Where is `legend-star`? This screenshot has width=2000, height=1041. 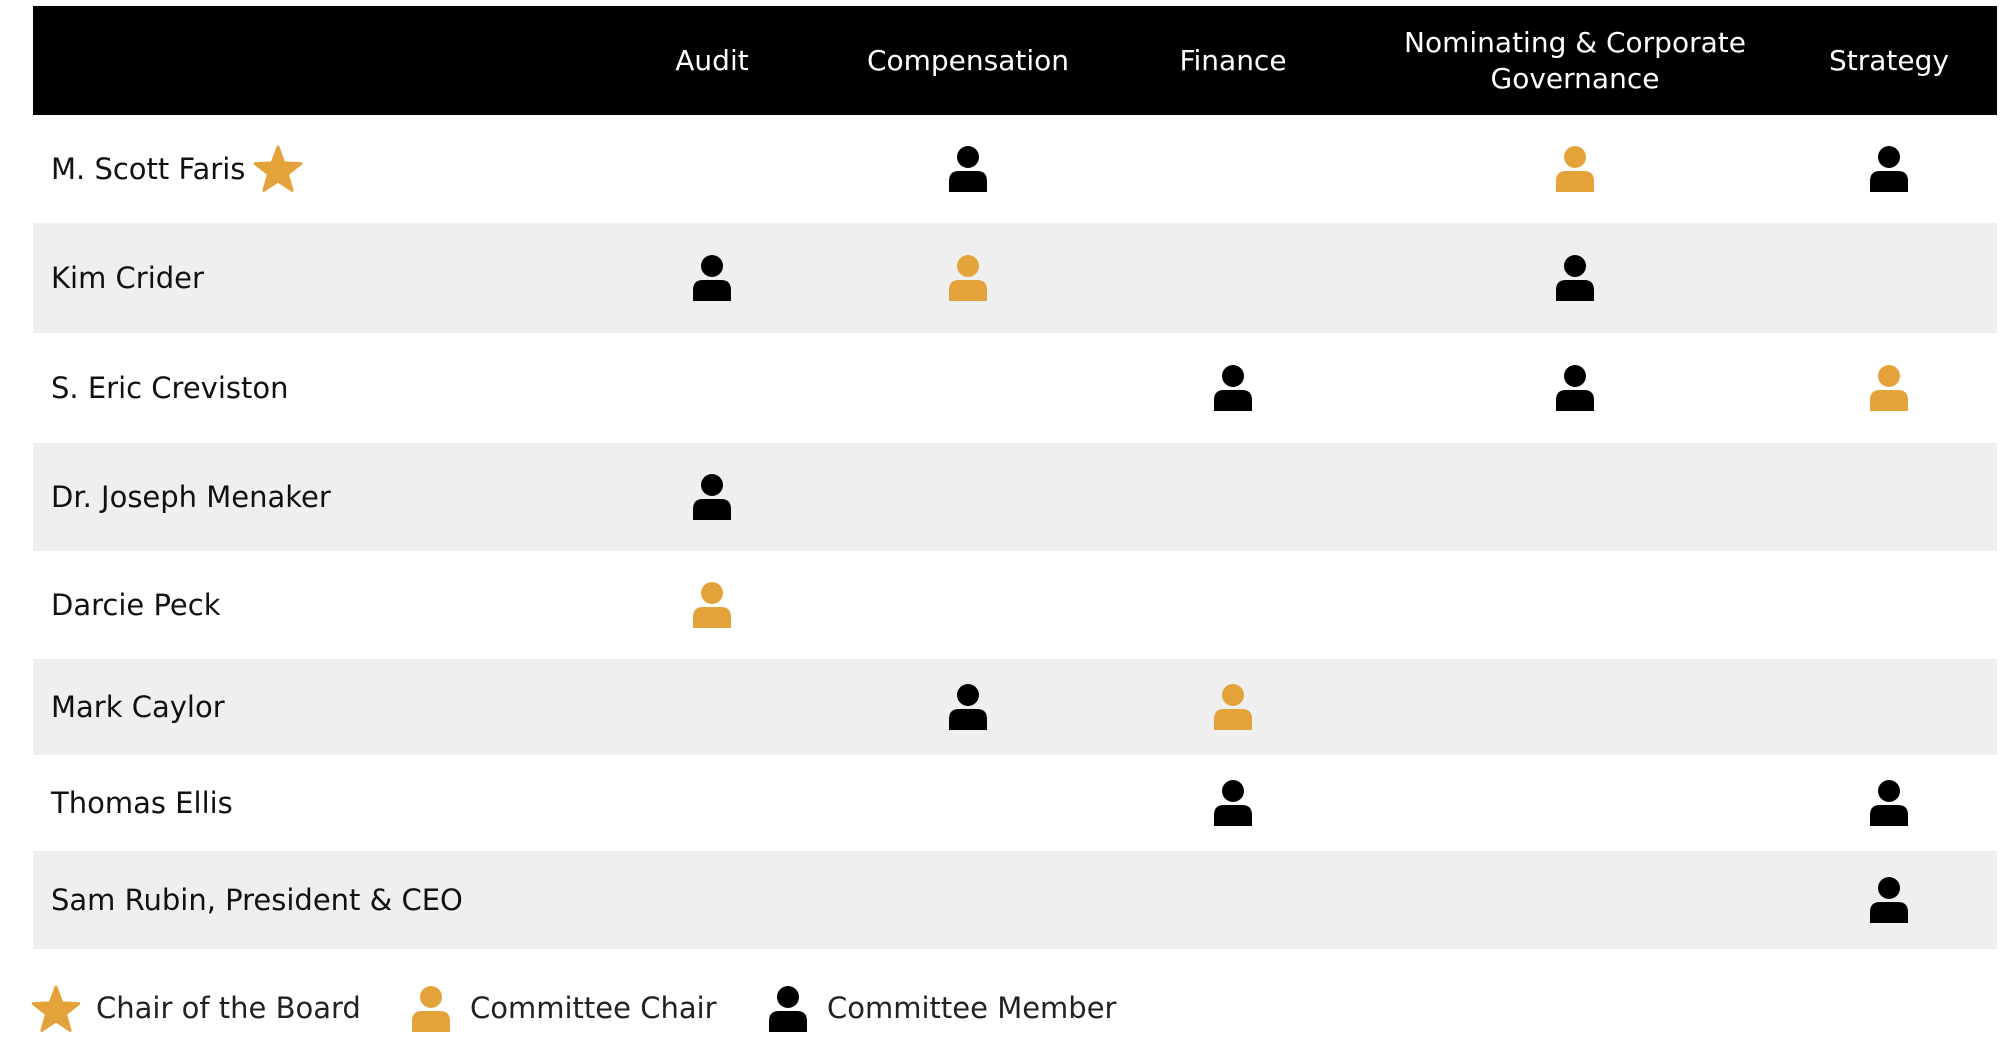 legend-star is located at coordinates (56, 1008).